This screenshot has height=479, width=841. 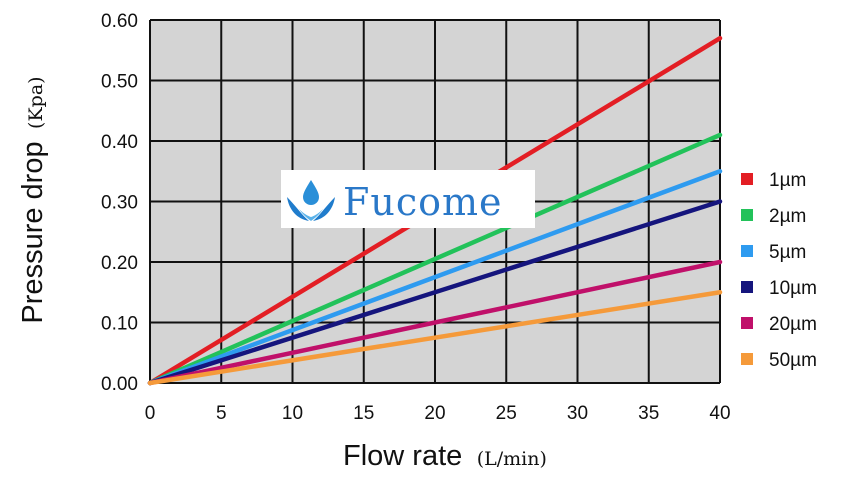 I want to click on y-tick-labels: 0.00 0.10 0.20 0.30 0.40 0.50 0.60, so click(x=119, y=203).